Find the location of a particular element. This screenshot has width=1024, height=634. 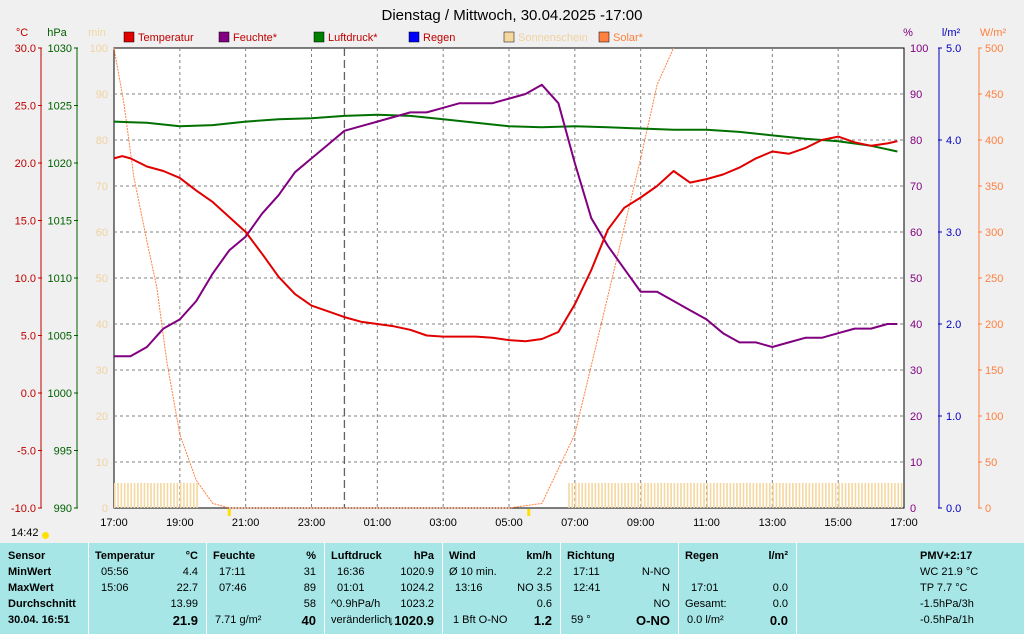

temp-tick-label: 30.0 is located at coordinates (25, 49).